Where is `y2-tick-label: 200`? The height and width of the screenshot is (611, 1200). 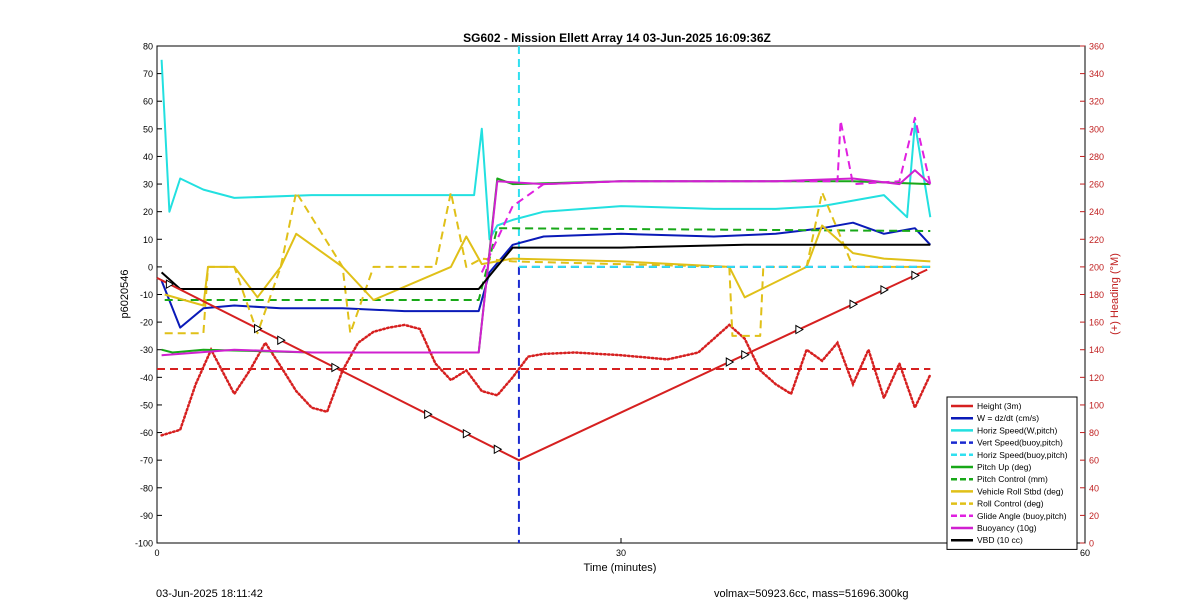
y2-tick-label: 200 is located at coordinates (1096, 267).